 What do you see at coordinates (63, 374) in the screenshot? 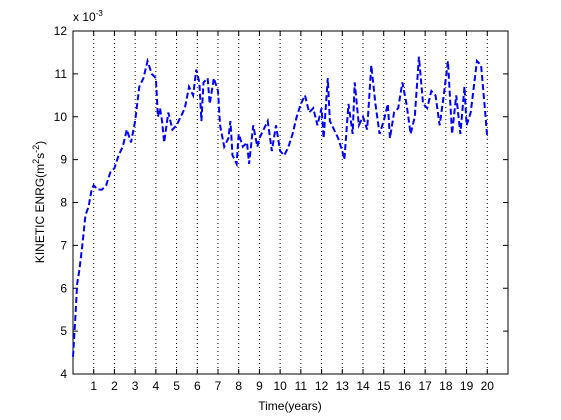
I see `y-tick-label: 4` at bounding box center [63, 374].